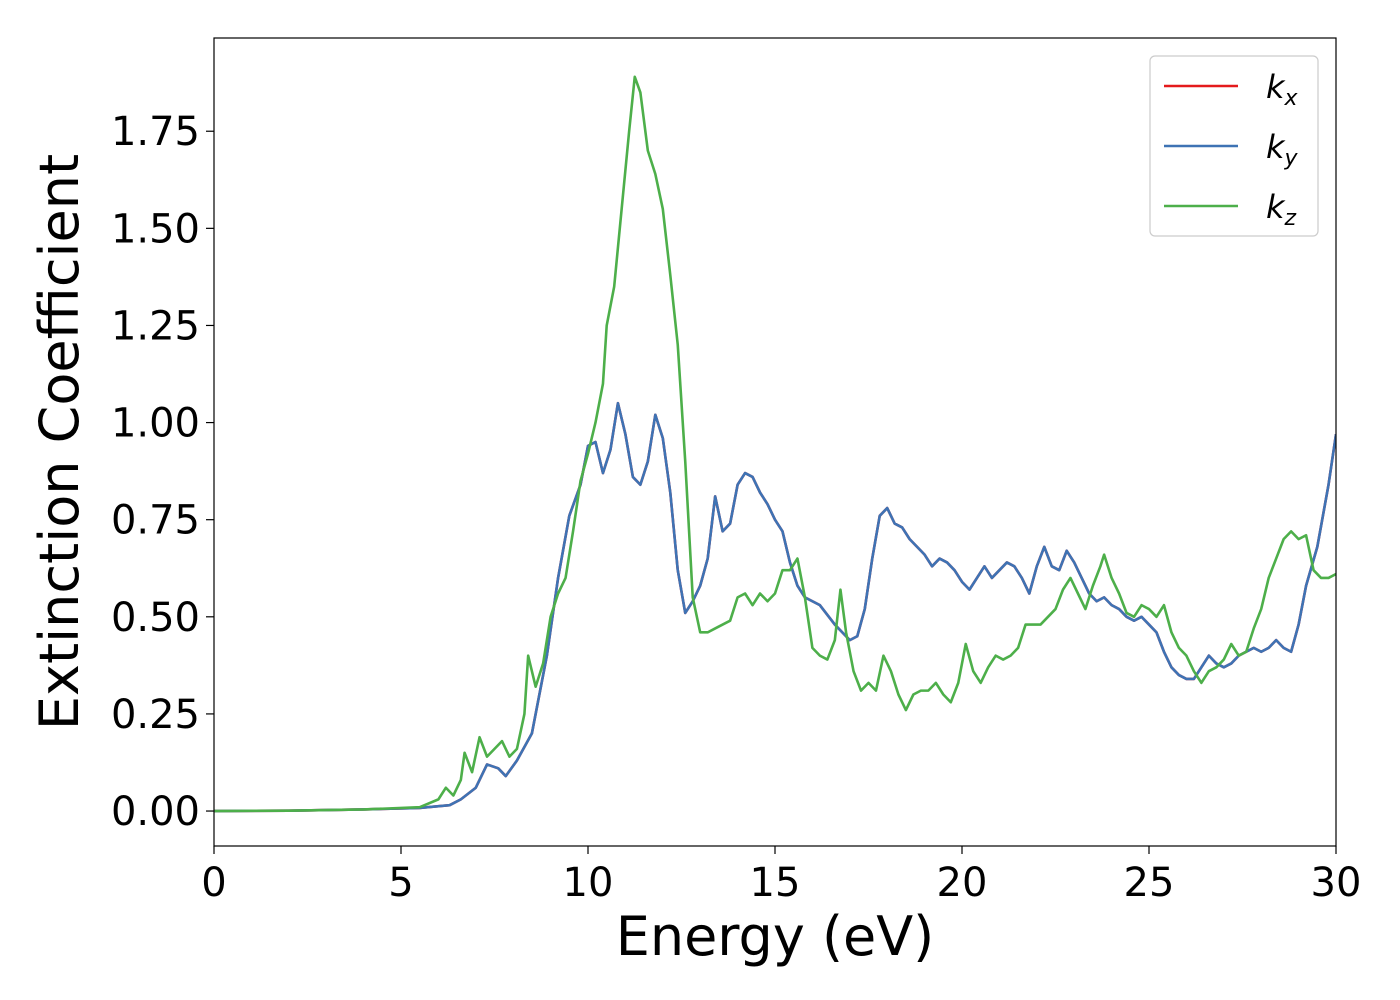  What do you see at coordinates (775, 936) in the screenshot?
I see `x-axis-title: Energy (eV)` at bounding box center [775, 936].